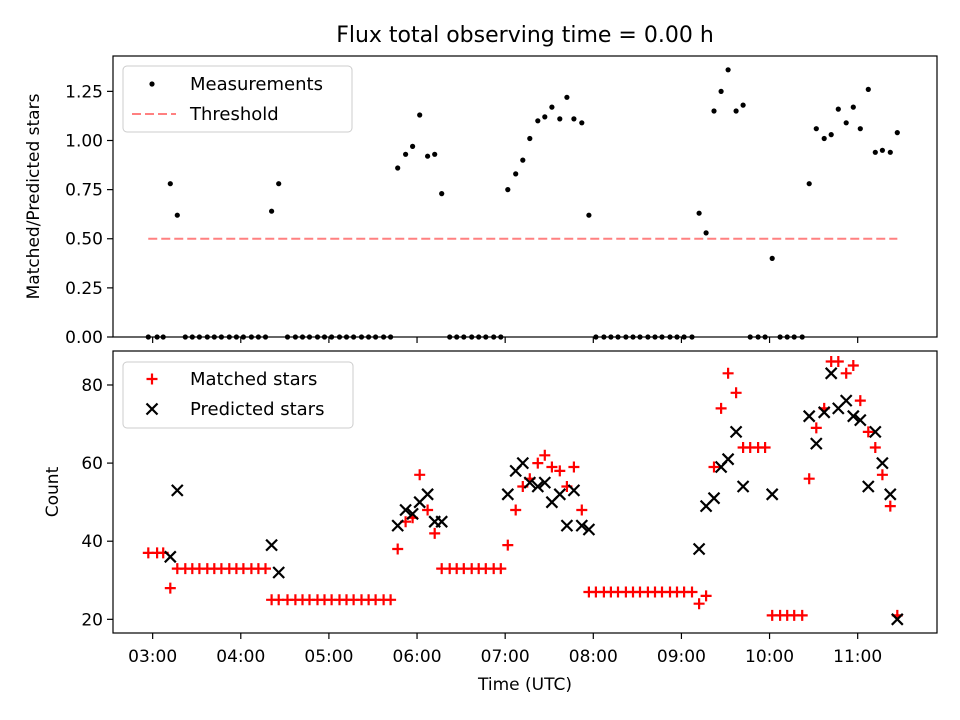 The width and height of the screenshot is (960, 720). I want to click on ratio-y-tick-label: 0.25, so click(84, 289).